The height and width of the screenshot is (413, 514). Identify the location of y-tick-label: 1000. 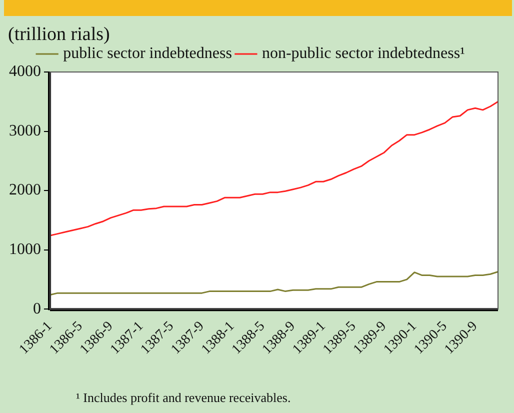
(25, 249).